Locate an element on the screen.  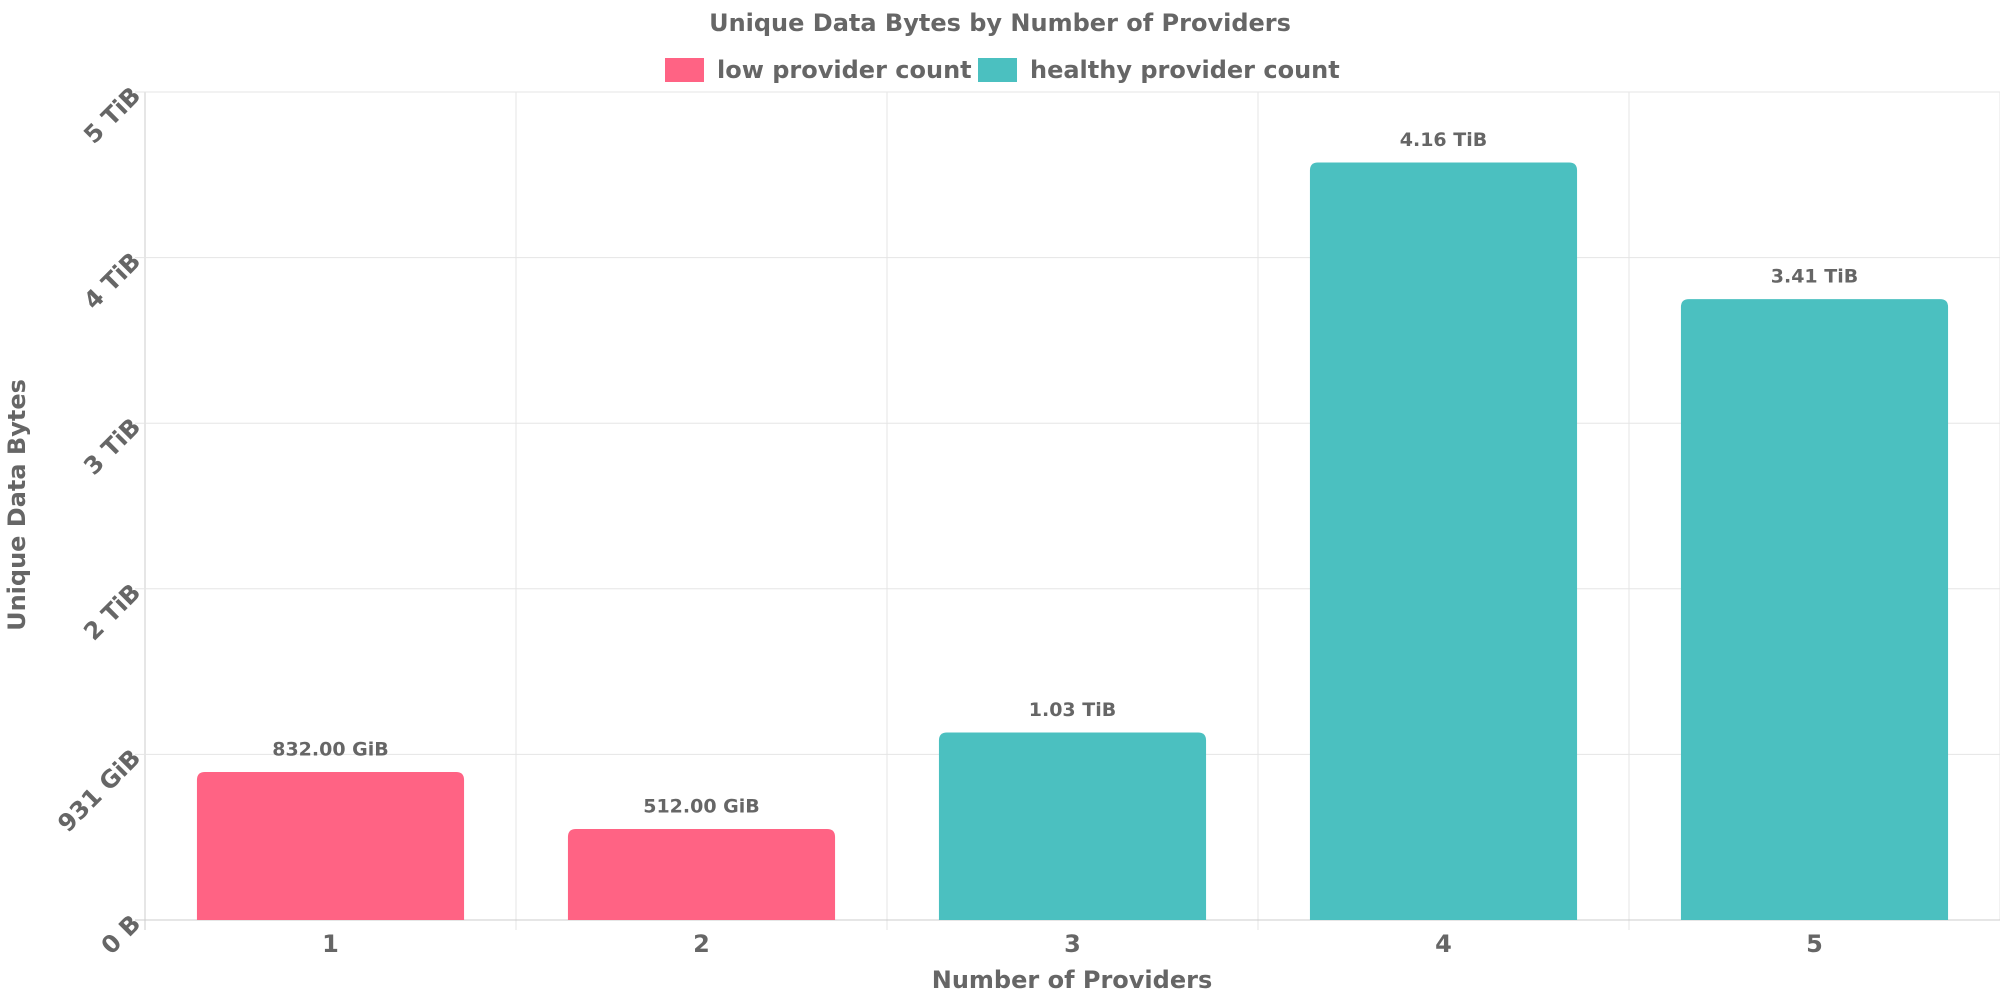
chart-title: Unique Data Bytes by Number of Providers is located at coordinates (1000, 23).